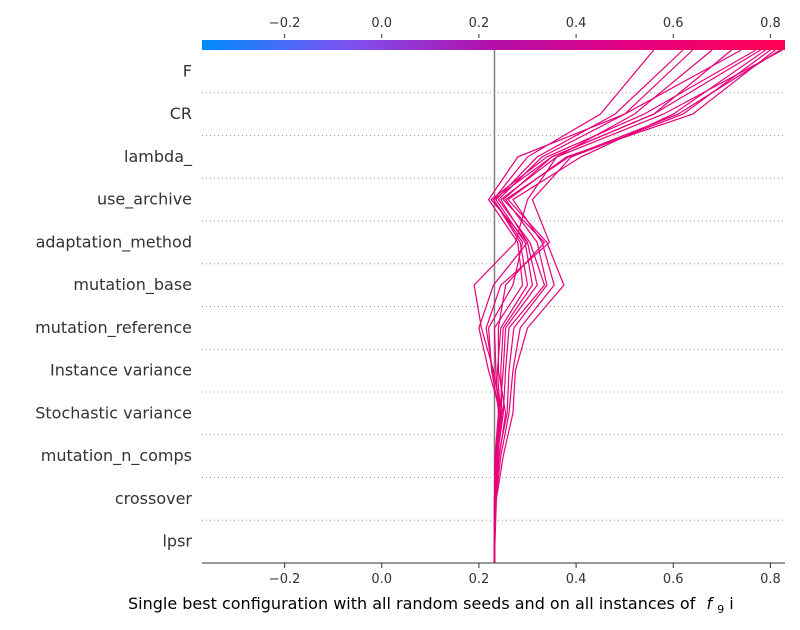 This screenshot has width=800, height=630. I want to click on colorbar, so click(493, 45).